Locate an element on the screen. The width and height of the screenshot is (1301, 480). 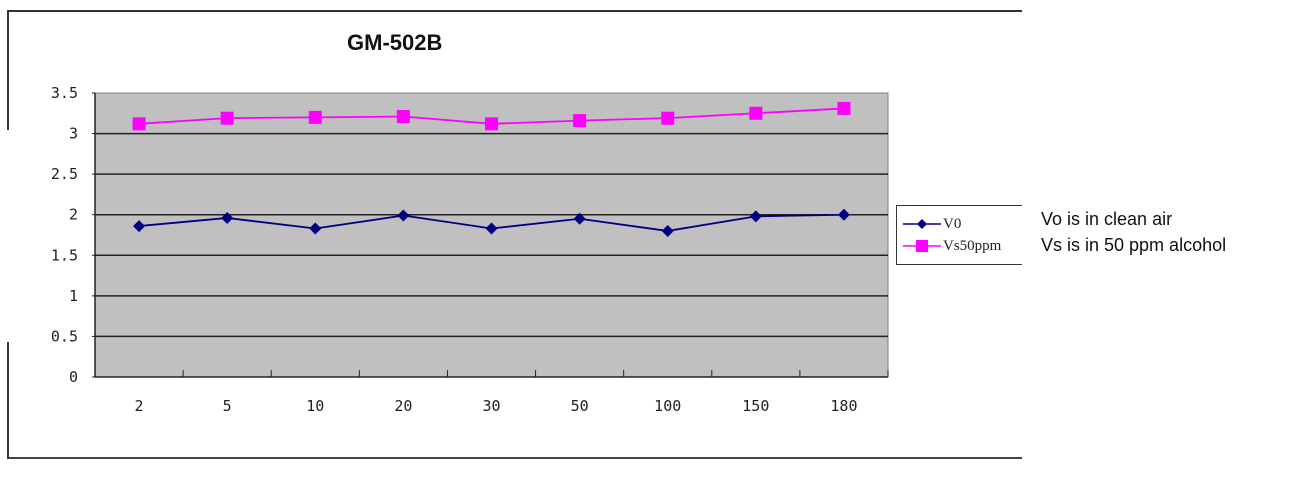
y-tick-label: 3 is located at coordinates (73, 134).